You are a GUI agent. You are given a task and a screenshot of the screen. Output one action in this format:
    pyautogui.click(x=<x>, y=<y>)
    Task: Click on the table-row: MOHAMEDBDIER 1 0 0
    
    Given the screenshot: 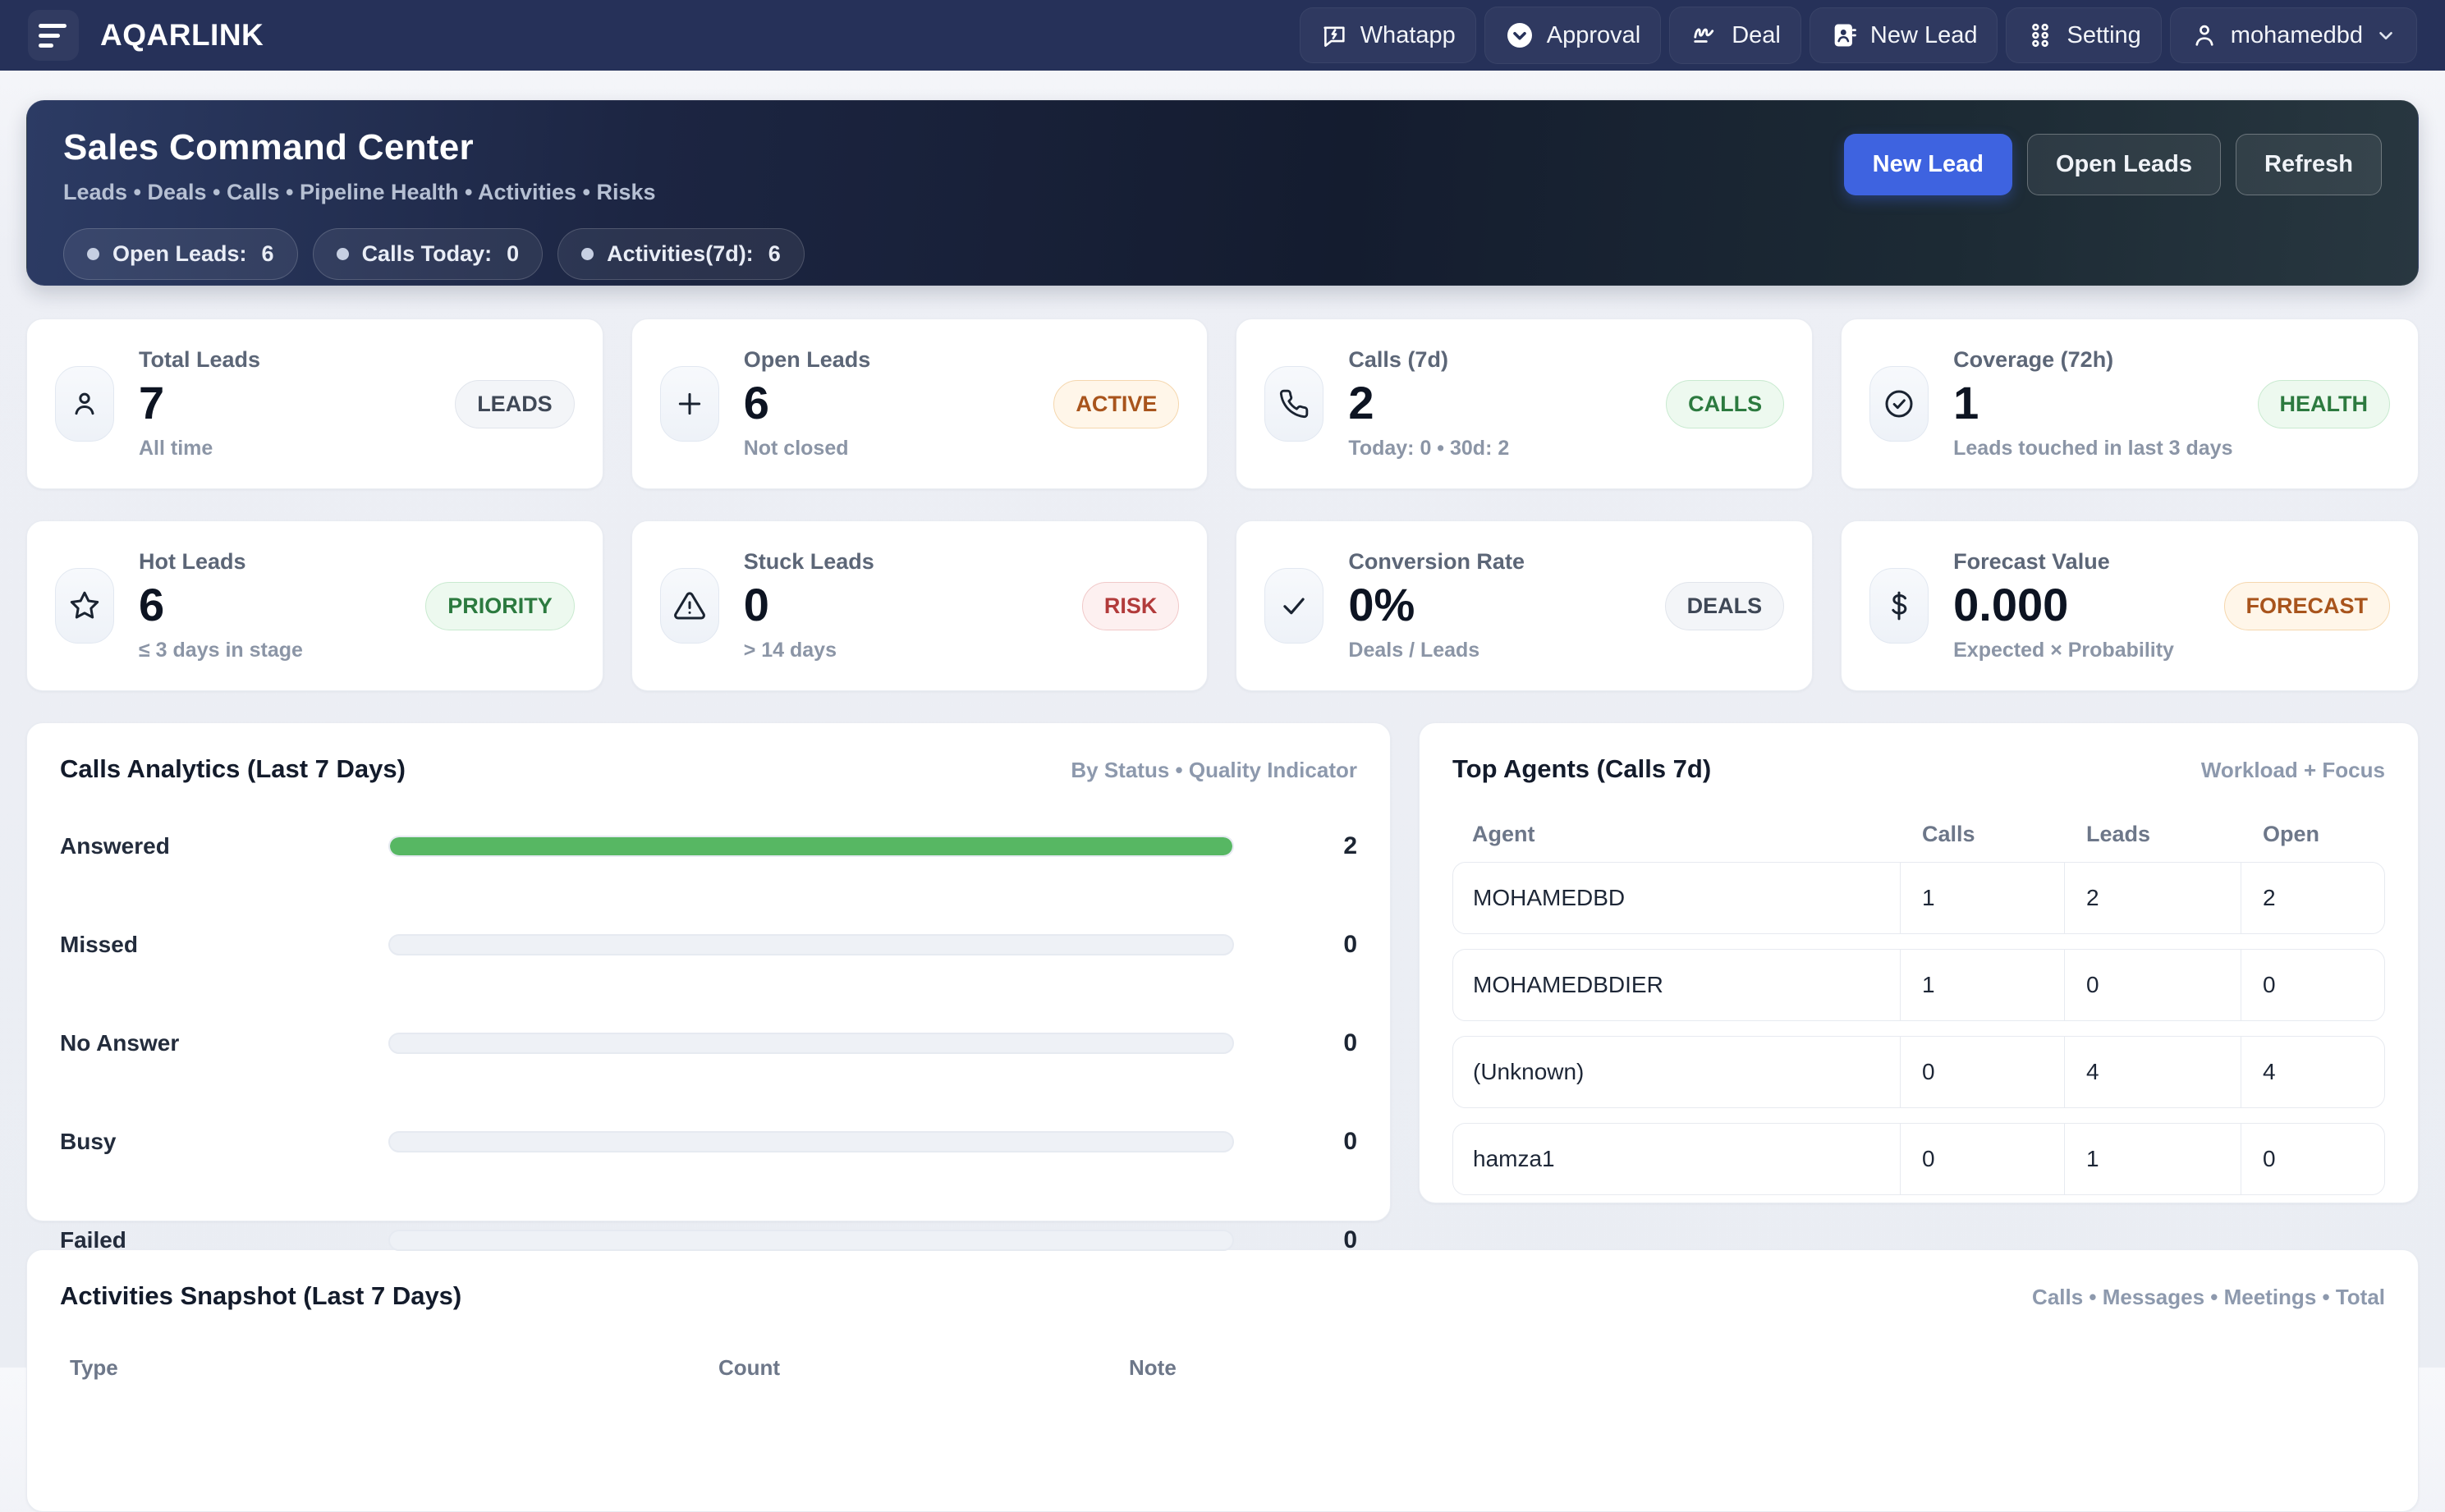 What is the action you would take?
    pyautogui.click(x=1918, y=985)
    